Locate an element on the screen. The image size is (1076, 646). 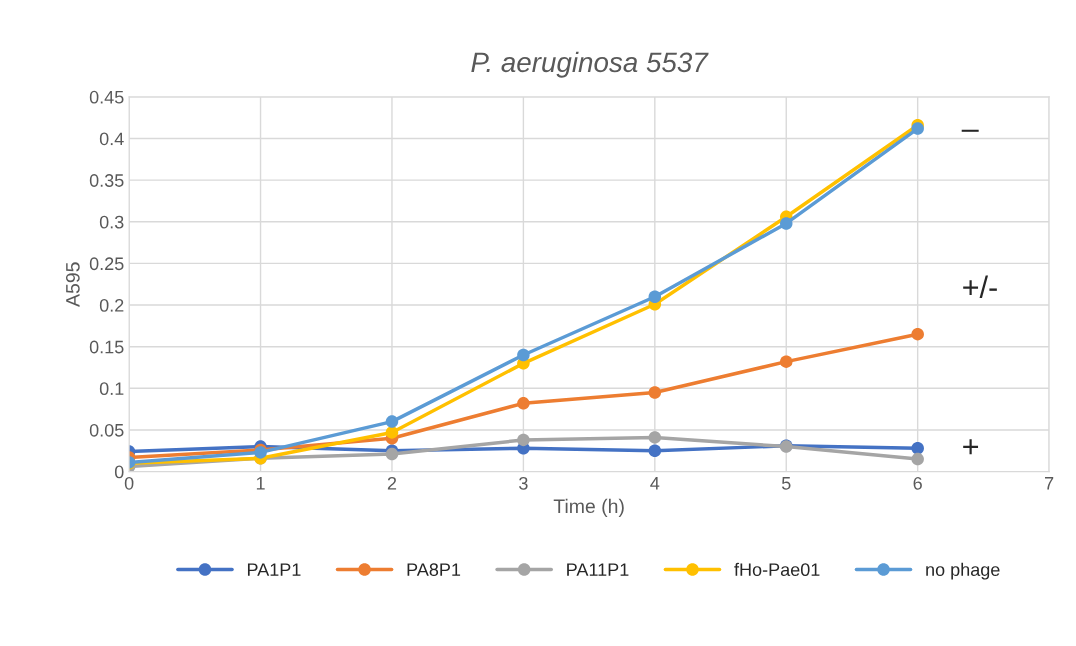
legend-label: no phage is located at coordinates (963, 571).